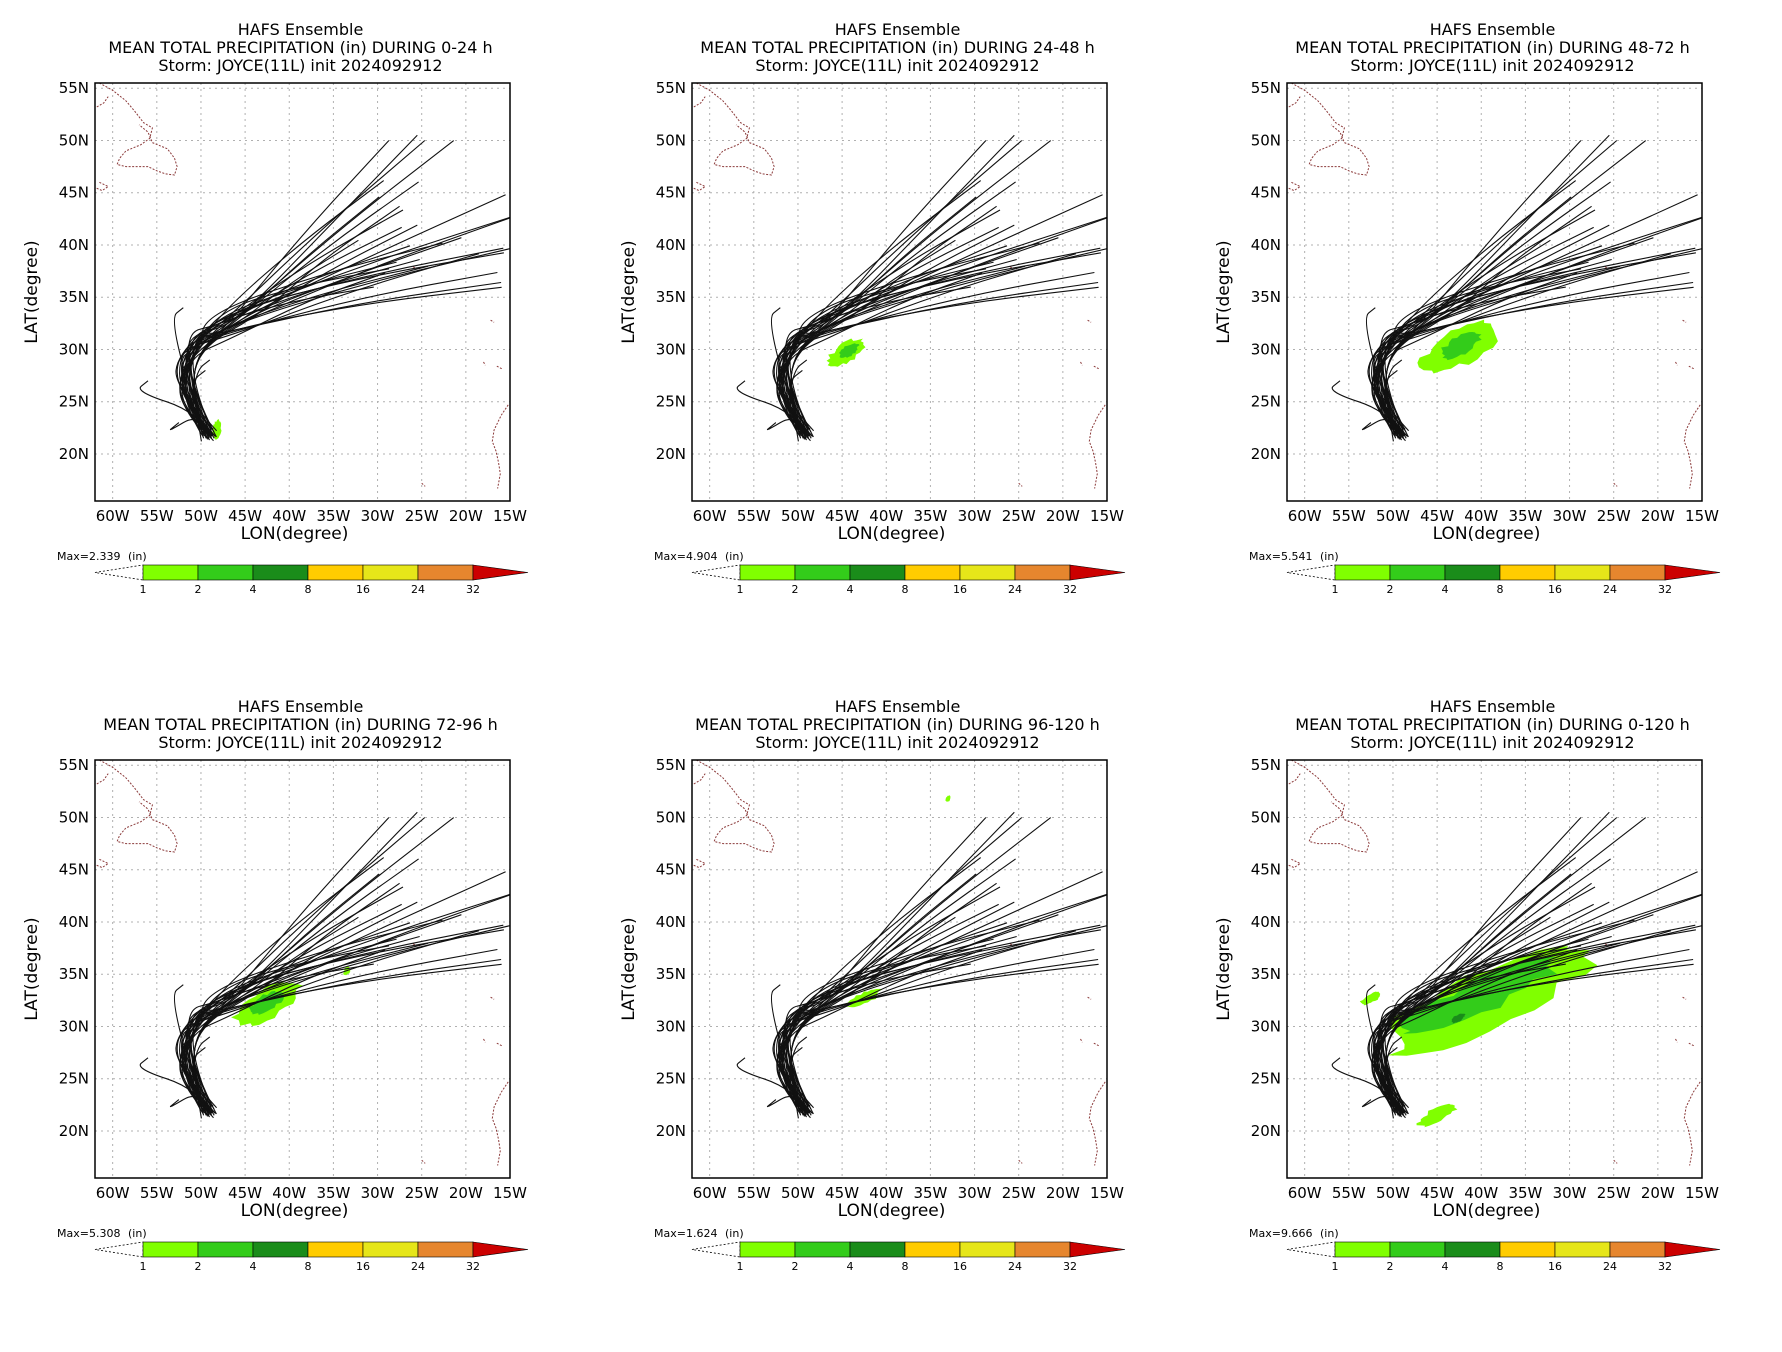  What do you see at coordinates (473, 1266) in the screenshot?
I see `colorbar-level-label: 32` at bounding box center [473, 1266].